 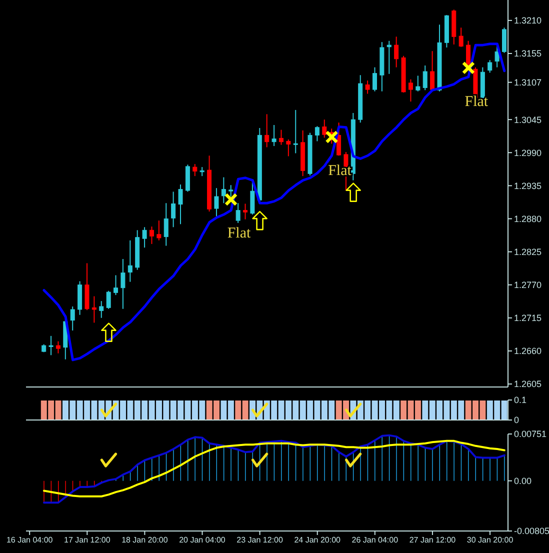 What do you see at coordinates (530, 434) in the screenshot?
I see `y-tick-label: 0.00751` at bounding box center [530, 434].